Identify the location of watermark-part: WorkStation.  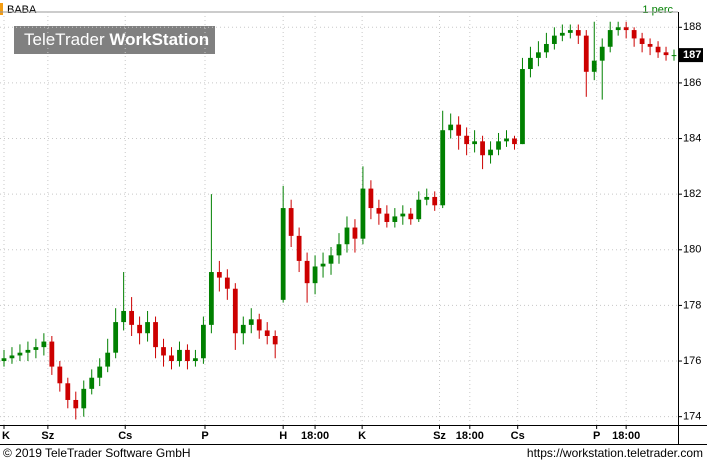
(159, 39).